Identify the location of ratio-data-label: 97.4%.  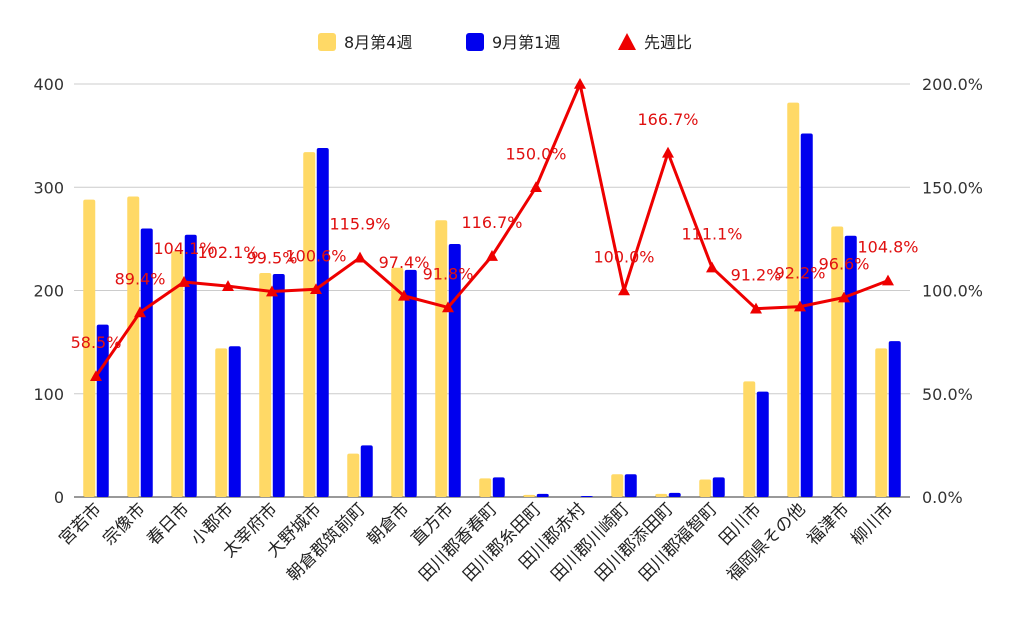
(404, 262).